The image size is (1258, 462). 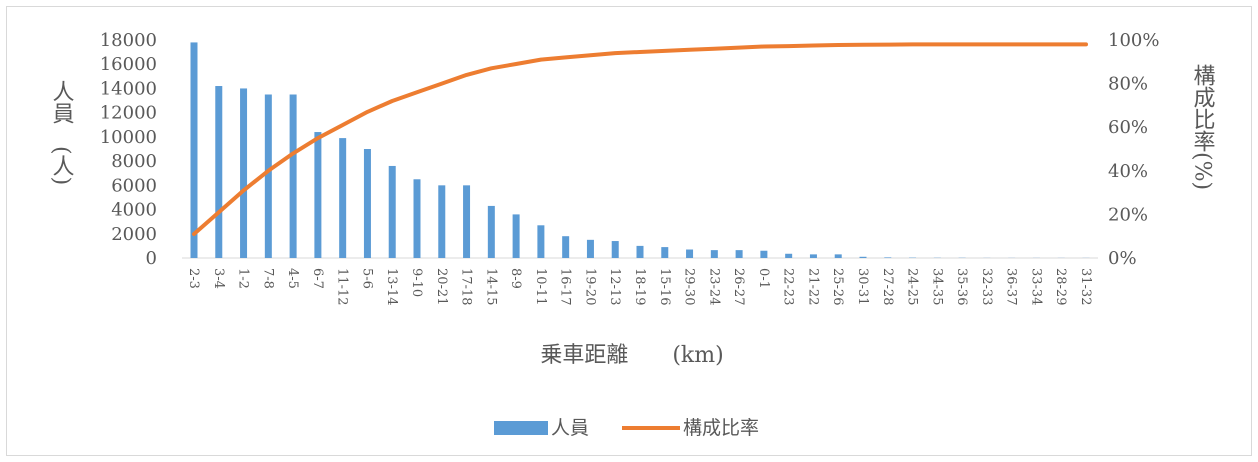 I want to click on x-tick-9-10: 9-10, so click(x=416, y=282).